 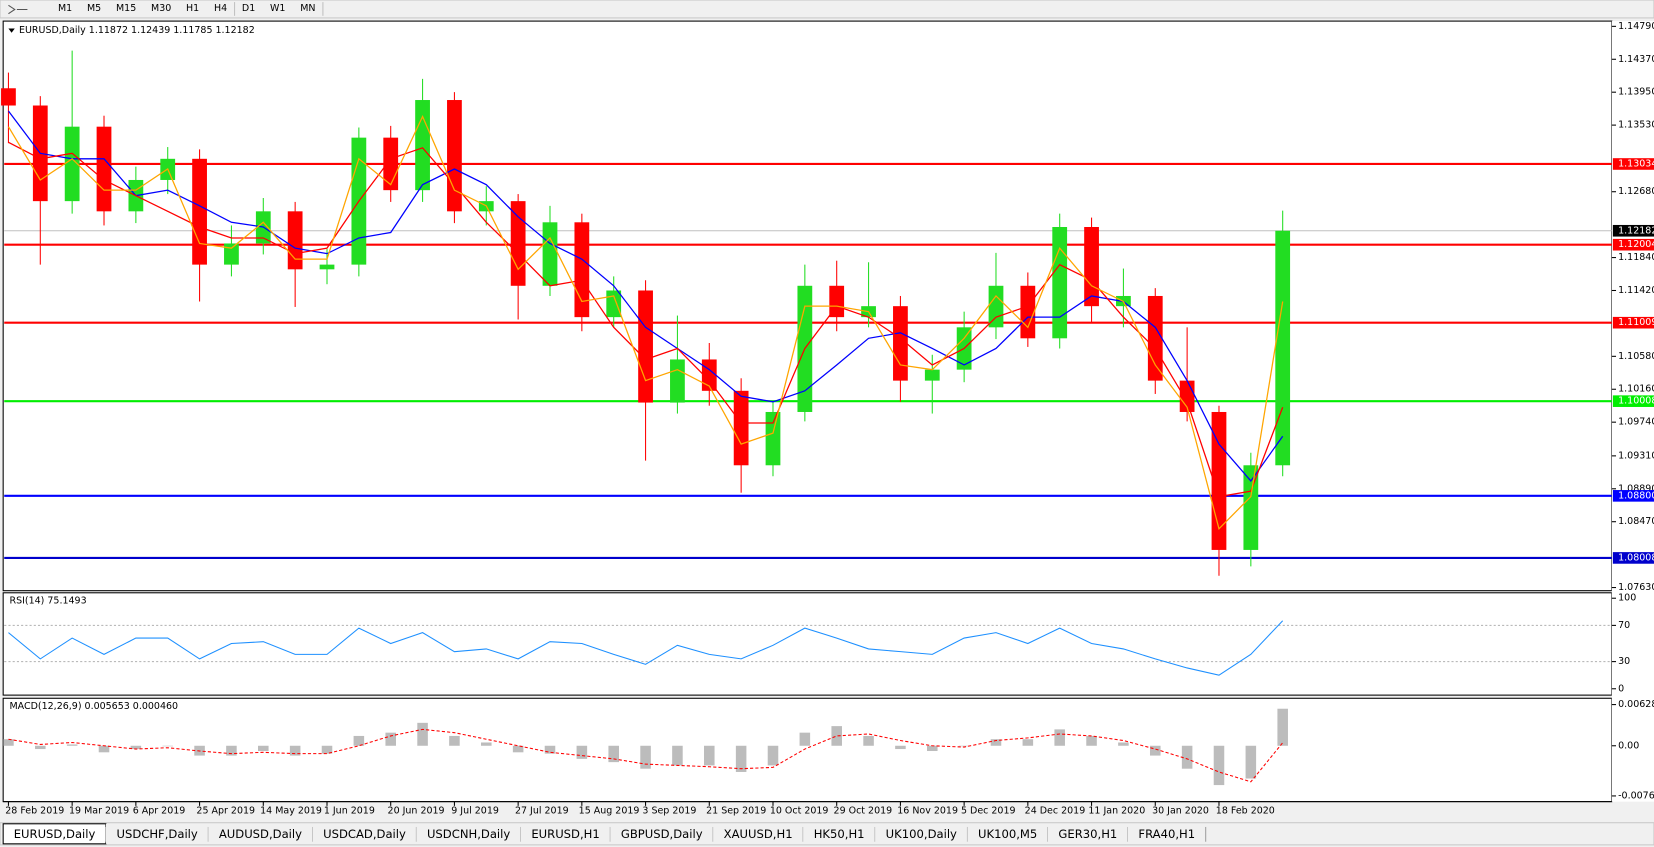 What do you see at coordinates (11, 30) in the screenshot?
I see `header-arrow` at bounding box center [11, 30].